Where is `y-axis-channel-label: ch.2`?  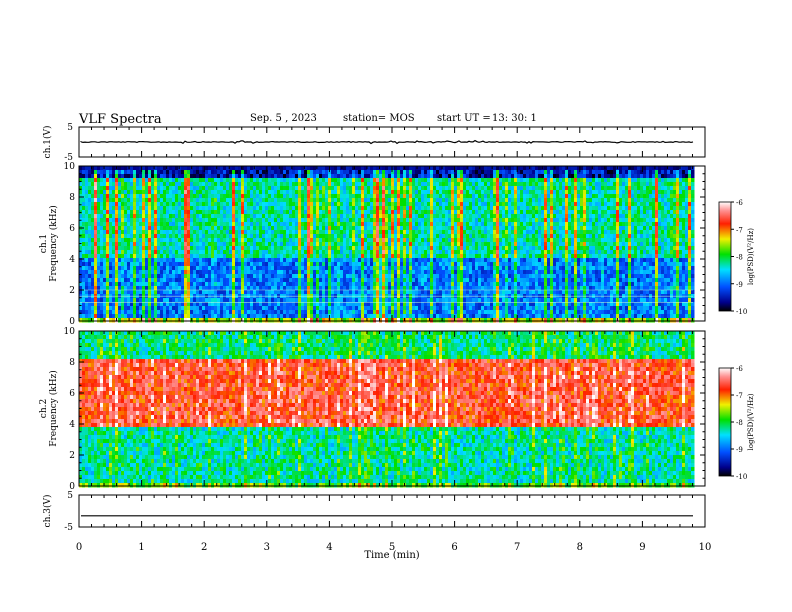
y-axis-channel-label: ch.2 is located at coordinates (44, 408).